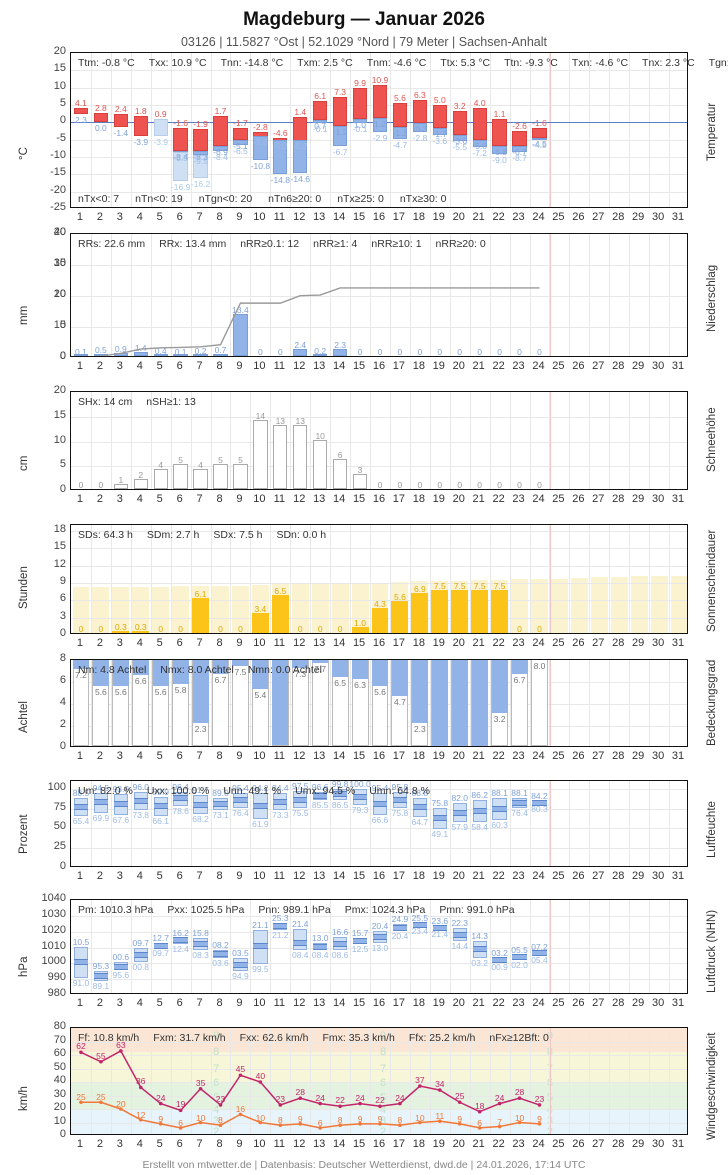 This screenshot has height=1175, width=728. What do you see at coordinates (360, 199) in the screenshot?
I see `stat-item: nTx≥25: 0` at bounding box center [360, 199].